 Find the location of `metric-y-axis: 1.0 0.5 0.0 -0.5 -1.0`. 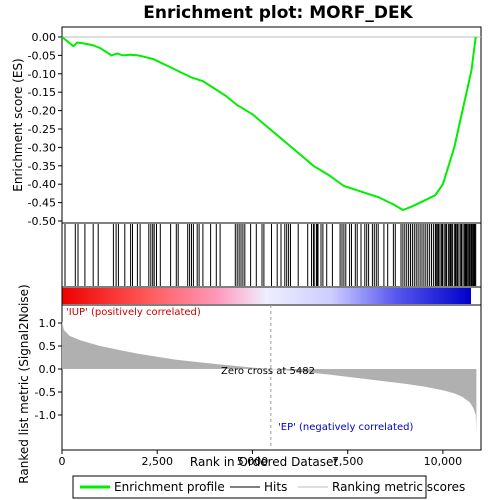

metric-y-axis: 1.0 0.5 0.0 -0.5 -1.0 is located at coordinates (48, 369).